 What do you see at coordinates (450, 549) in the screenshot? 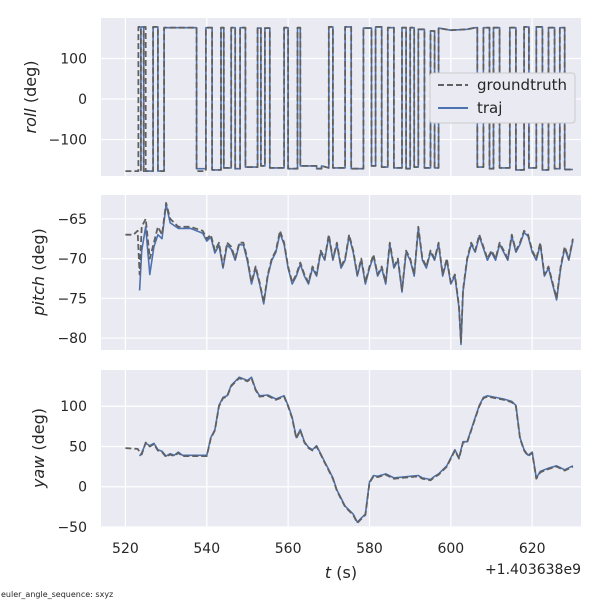
I see `x-tick-label: 600` at bounding box center [450, 549].